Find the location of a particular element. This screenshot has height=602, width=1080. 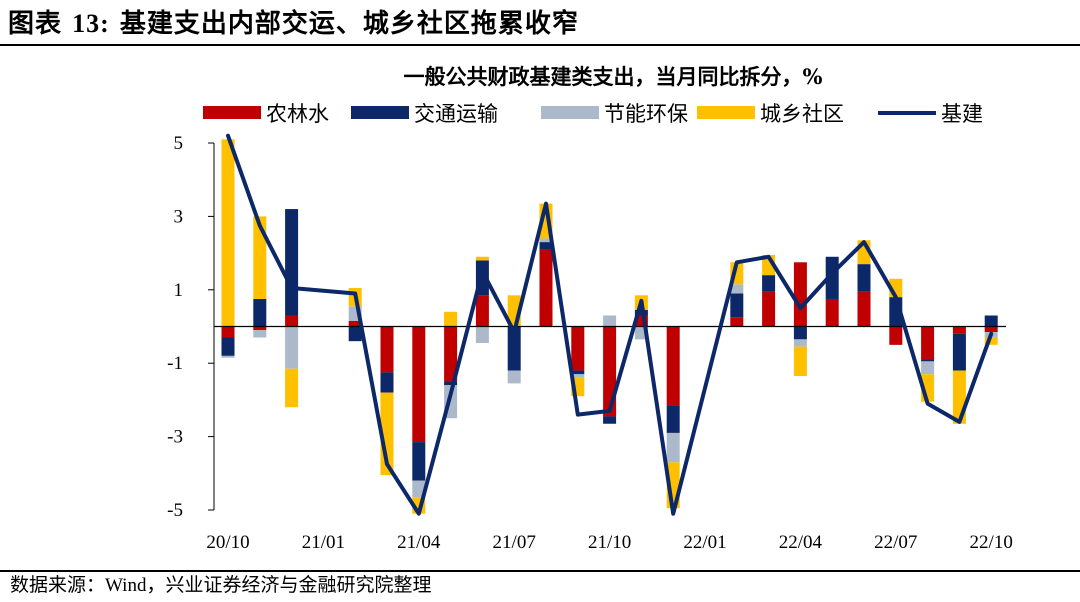

figure-title-text: 基建支出内部交运、城乡社区拖累收窄 is located at coordinates (349, 24).